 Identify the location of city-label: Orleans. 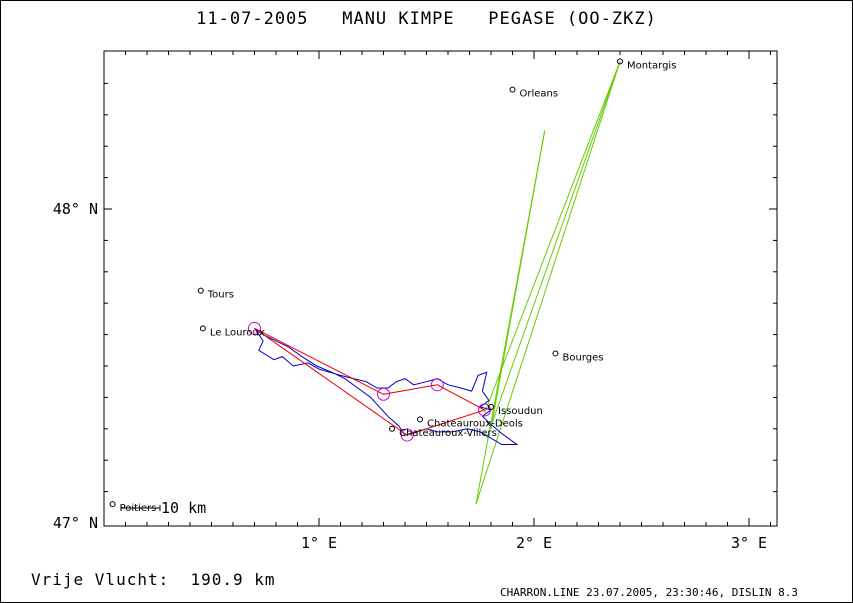
(539, 94).